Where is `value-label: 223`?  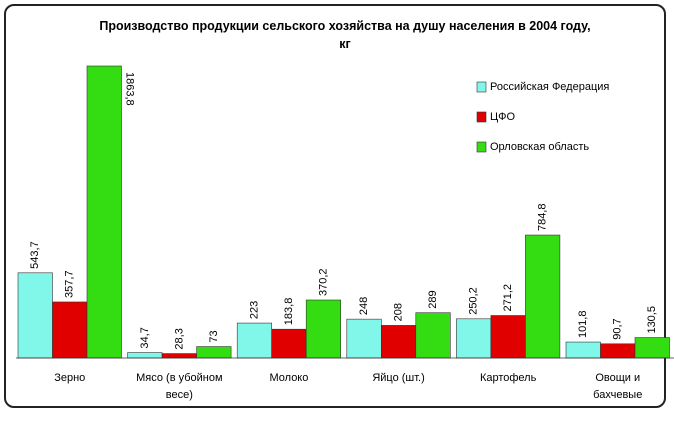 value-label: 223 is located at coordinates (254, 310).